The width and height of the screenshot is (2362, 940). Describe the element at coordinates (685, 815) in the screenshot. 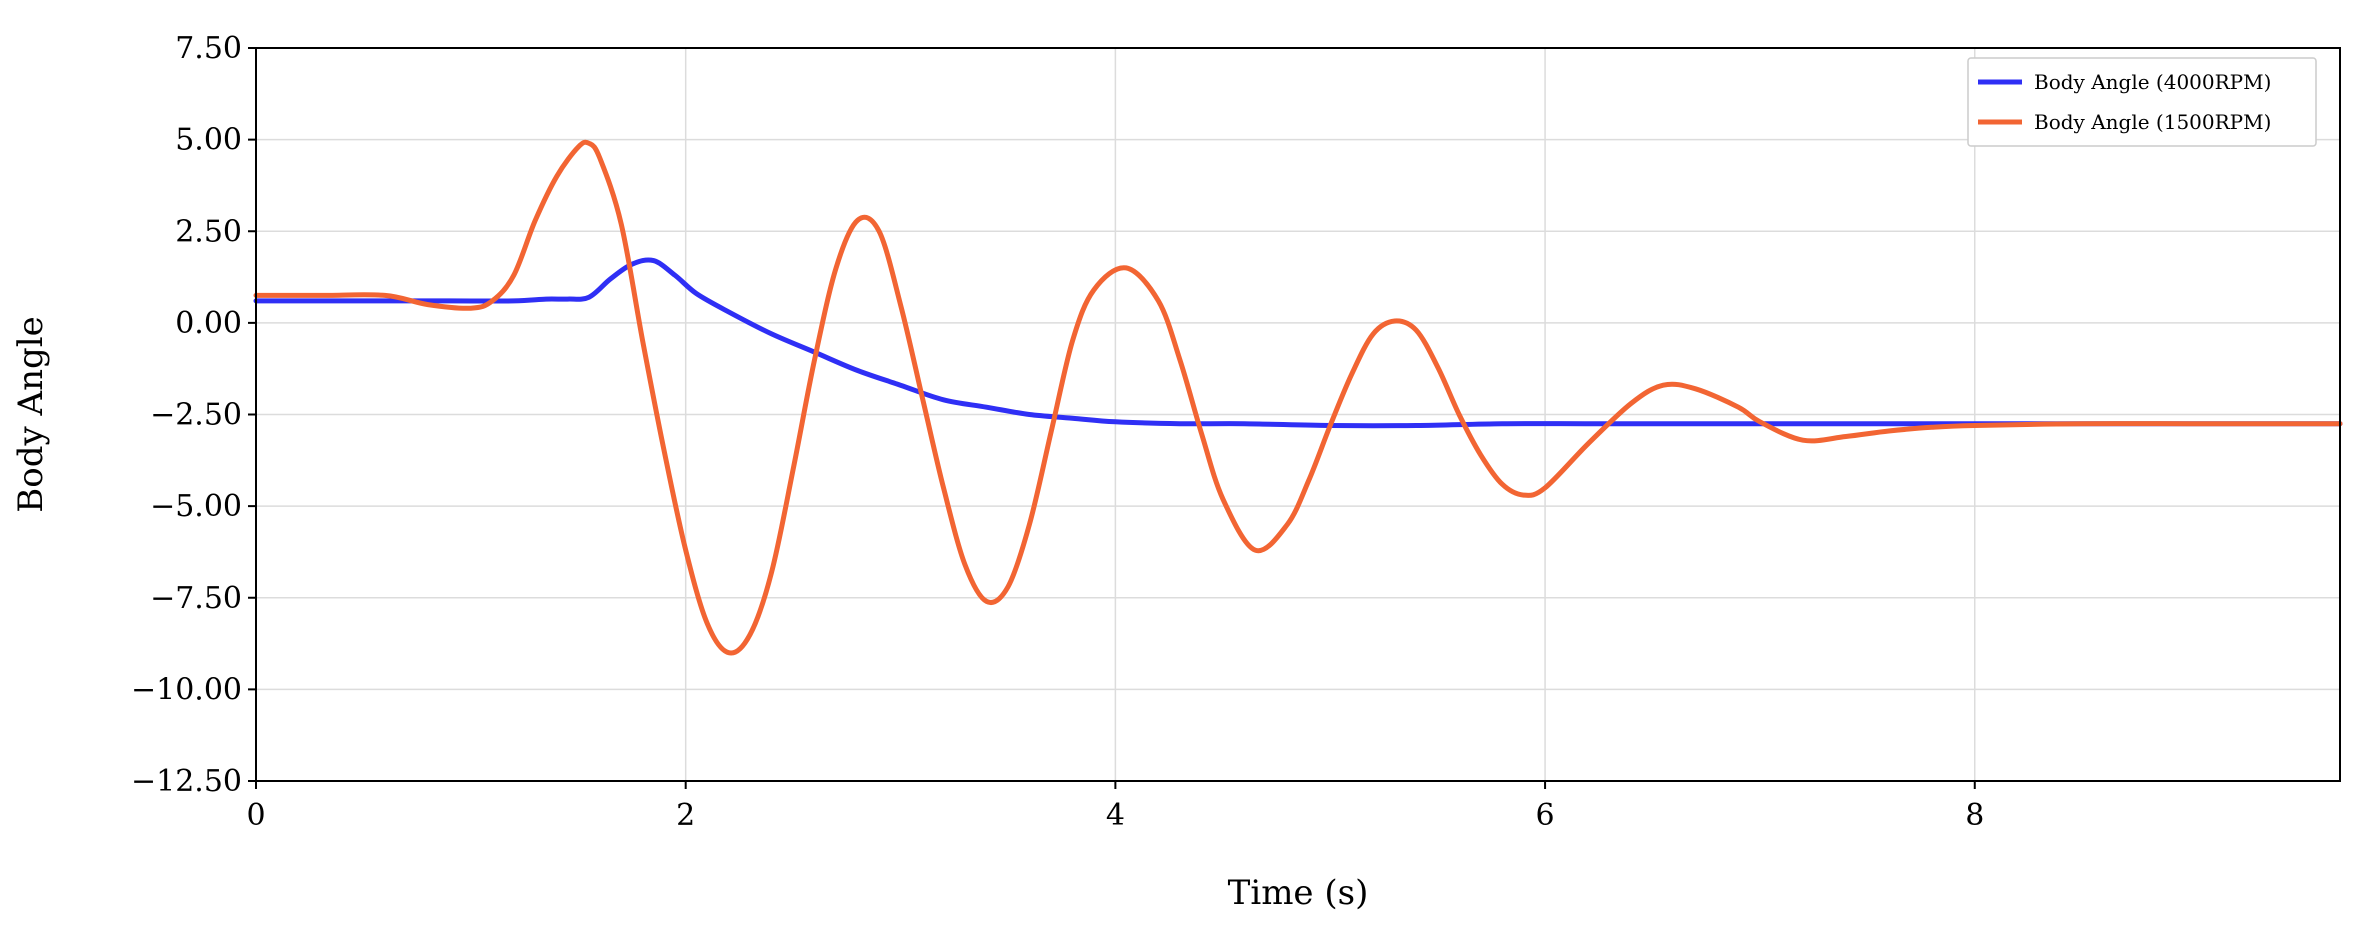

I see `x-tick-label: 2` at that location.